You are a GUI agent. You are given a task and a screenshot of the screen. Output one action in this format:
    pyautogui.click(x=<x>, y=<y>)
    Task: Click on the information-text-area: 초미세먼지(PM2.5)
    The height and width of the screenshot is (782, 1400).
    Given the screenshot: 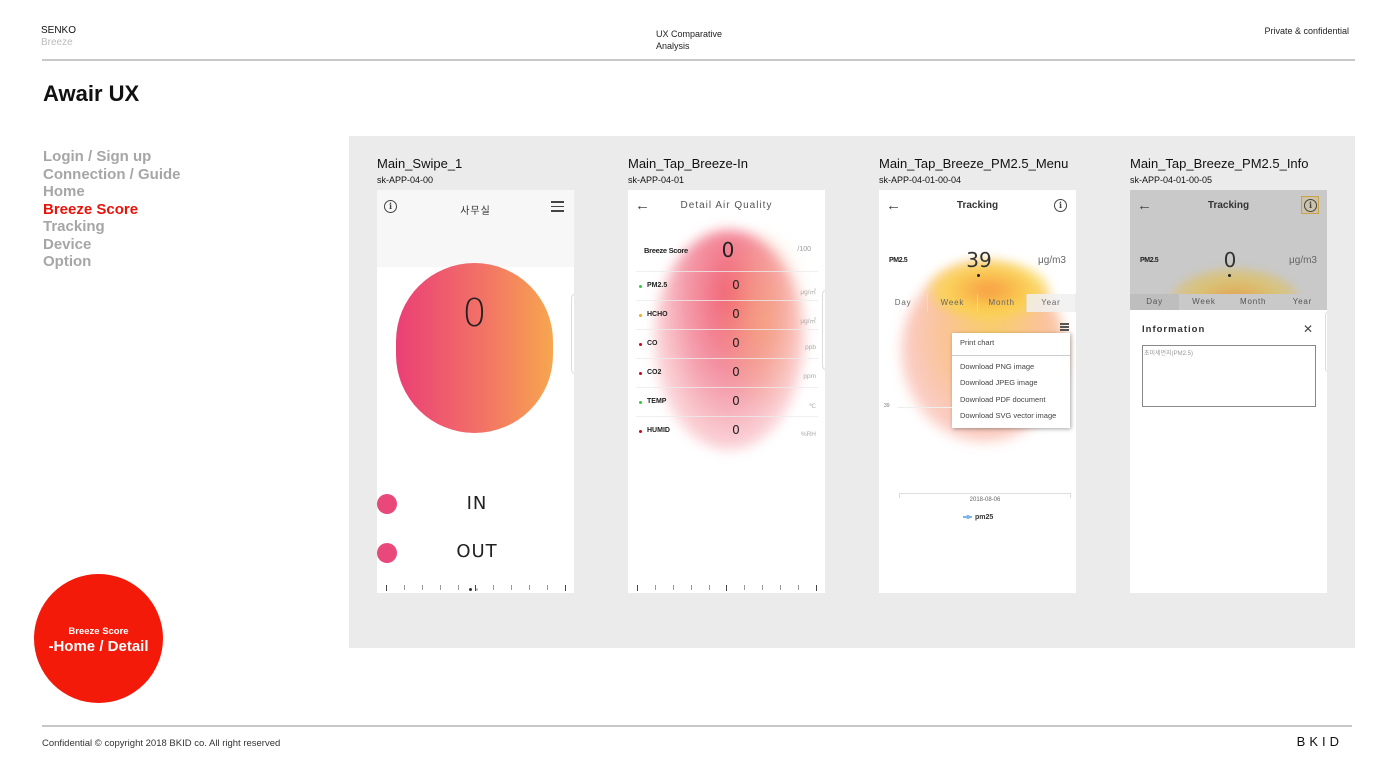 What is the action you would take?
    pyautogui.click(x=1229, y=376)
    